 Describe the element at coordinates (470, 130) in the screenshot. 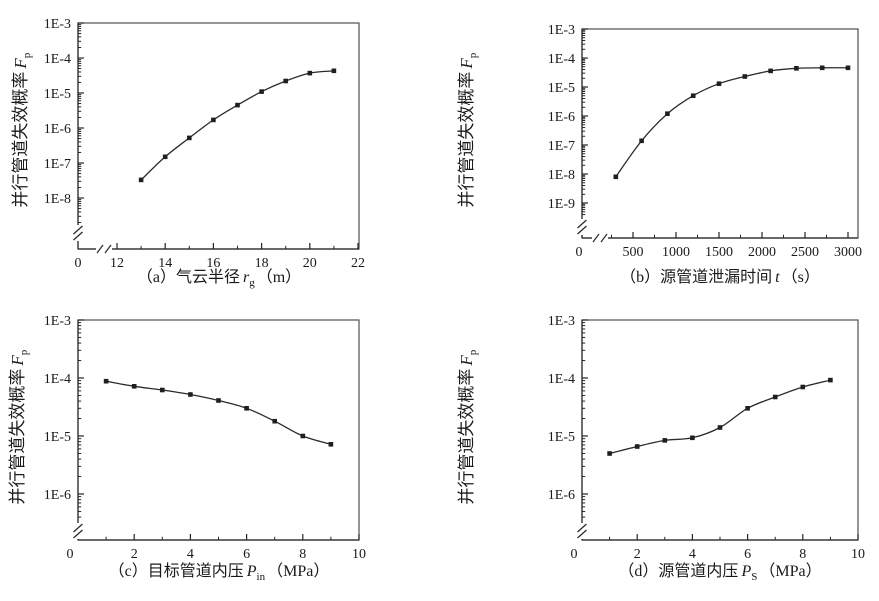

I see `y-axis-title-b: 并行管道失效概率 Fp` at that location.